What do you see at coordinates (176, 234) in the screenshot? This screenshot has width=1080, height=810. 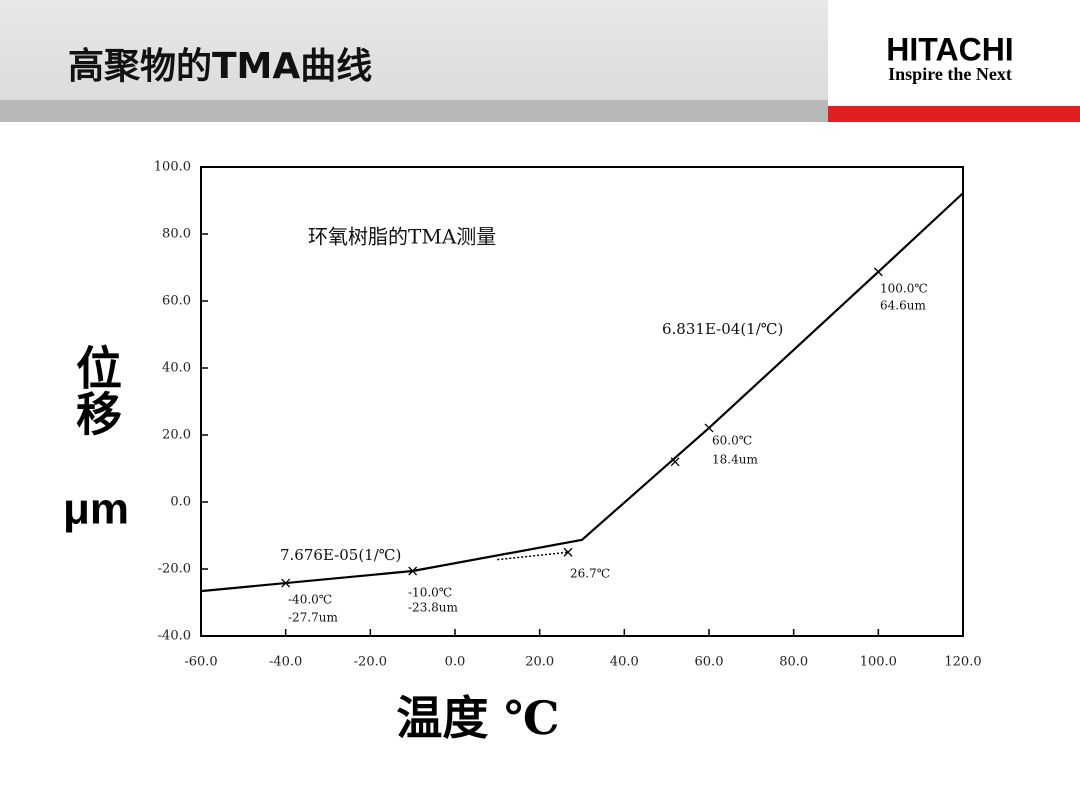 I see `y-tick-label: 80.0` at bounding box center [176, 234].